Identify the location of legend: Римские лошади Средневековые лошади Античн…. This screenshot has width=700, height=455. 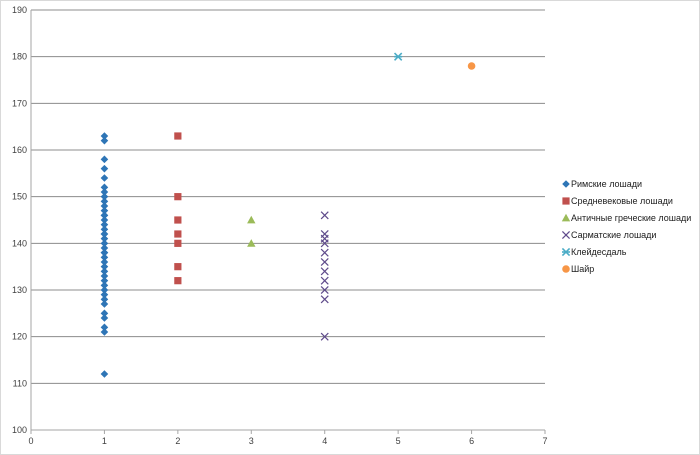
(626, 226).